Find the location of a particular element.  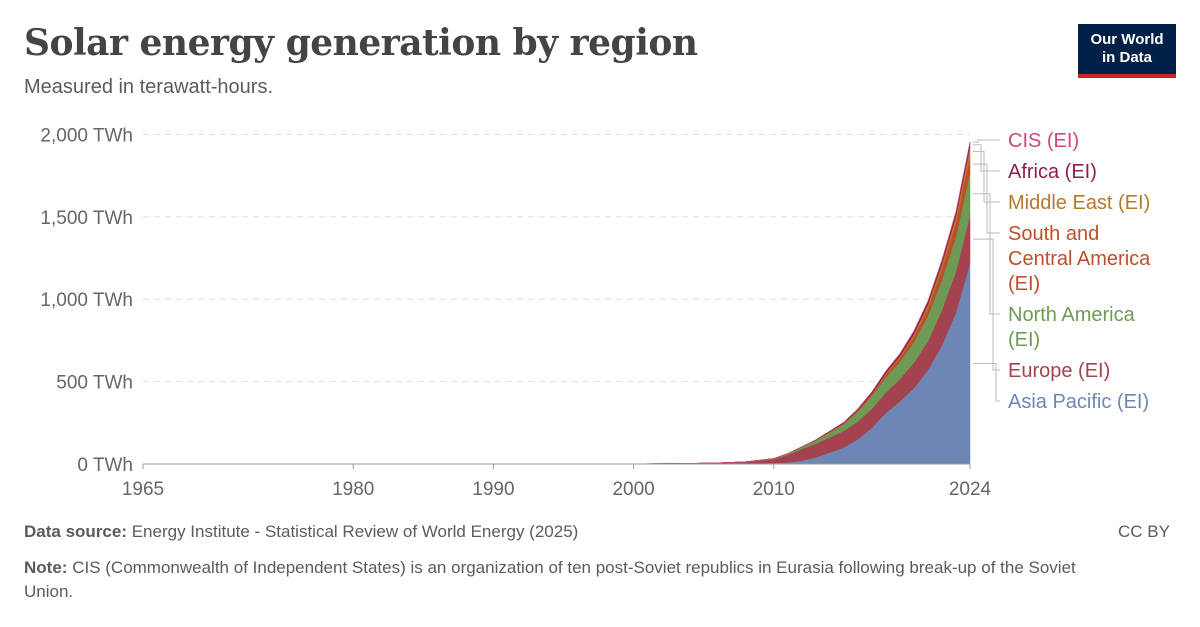

owid-logo: Our World in Data is located at coordinates (1127, 51).